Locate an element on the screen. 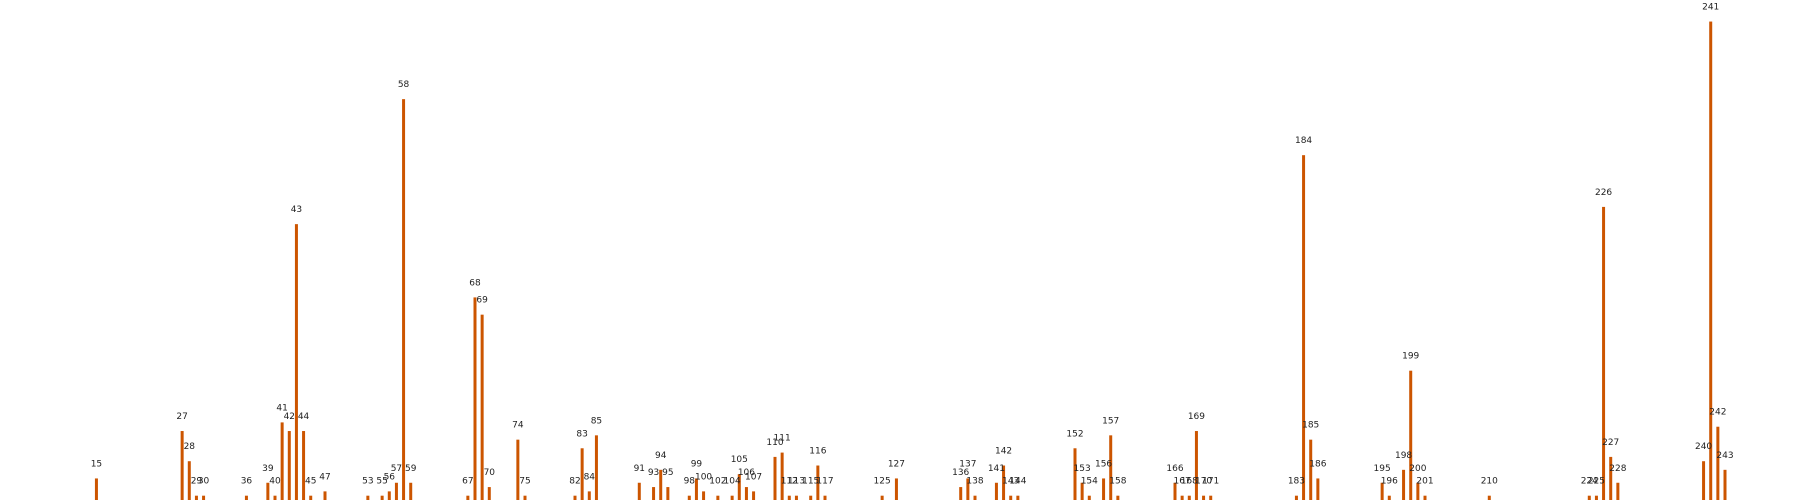 The height and width of the screenshot is (500, 1800). bar-label-142: 142 is located at coordinates (1003, 452).